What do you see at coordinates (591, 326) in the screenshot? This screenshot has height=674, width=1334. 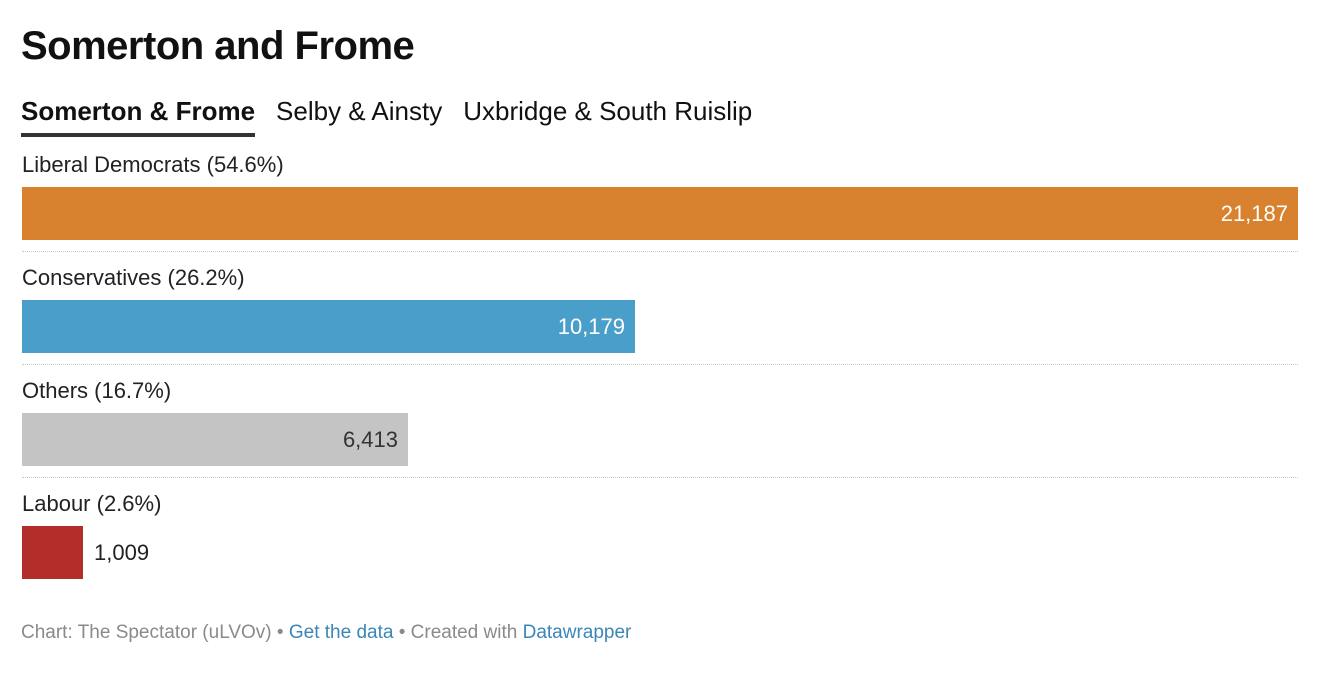 I see `bar-value-label: 10,179` at bounding box center [591, 326].